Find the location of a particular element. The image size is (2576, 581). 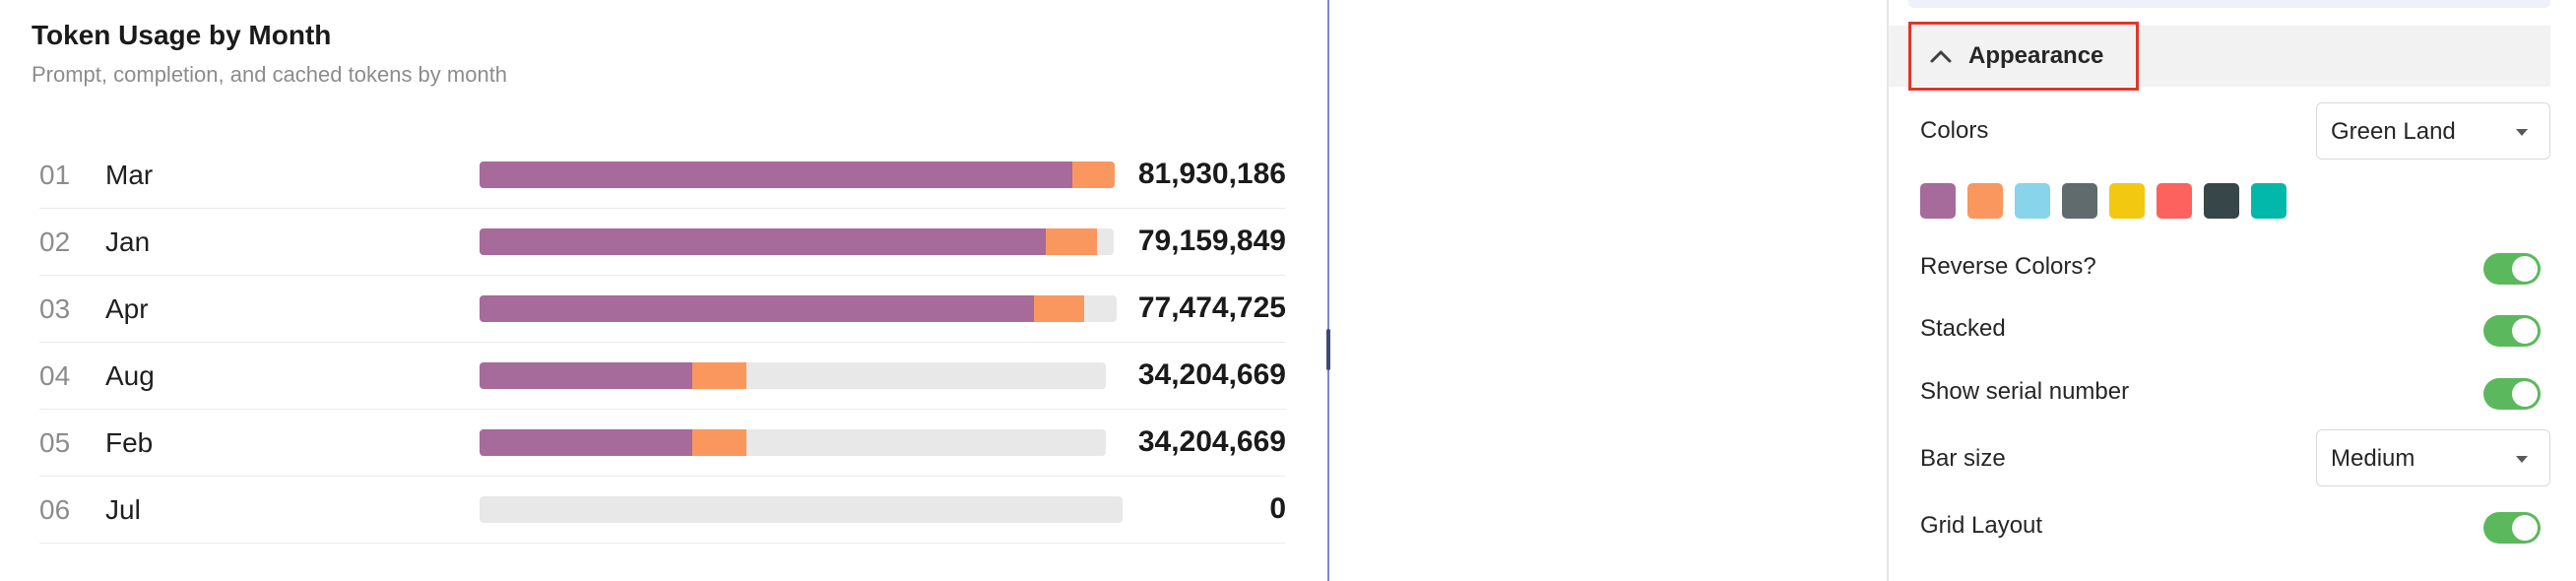

row-serial: 01 is located at coordinates (55, 175).